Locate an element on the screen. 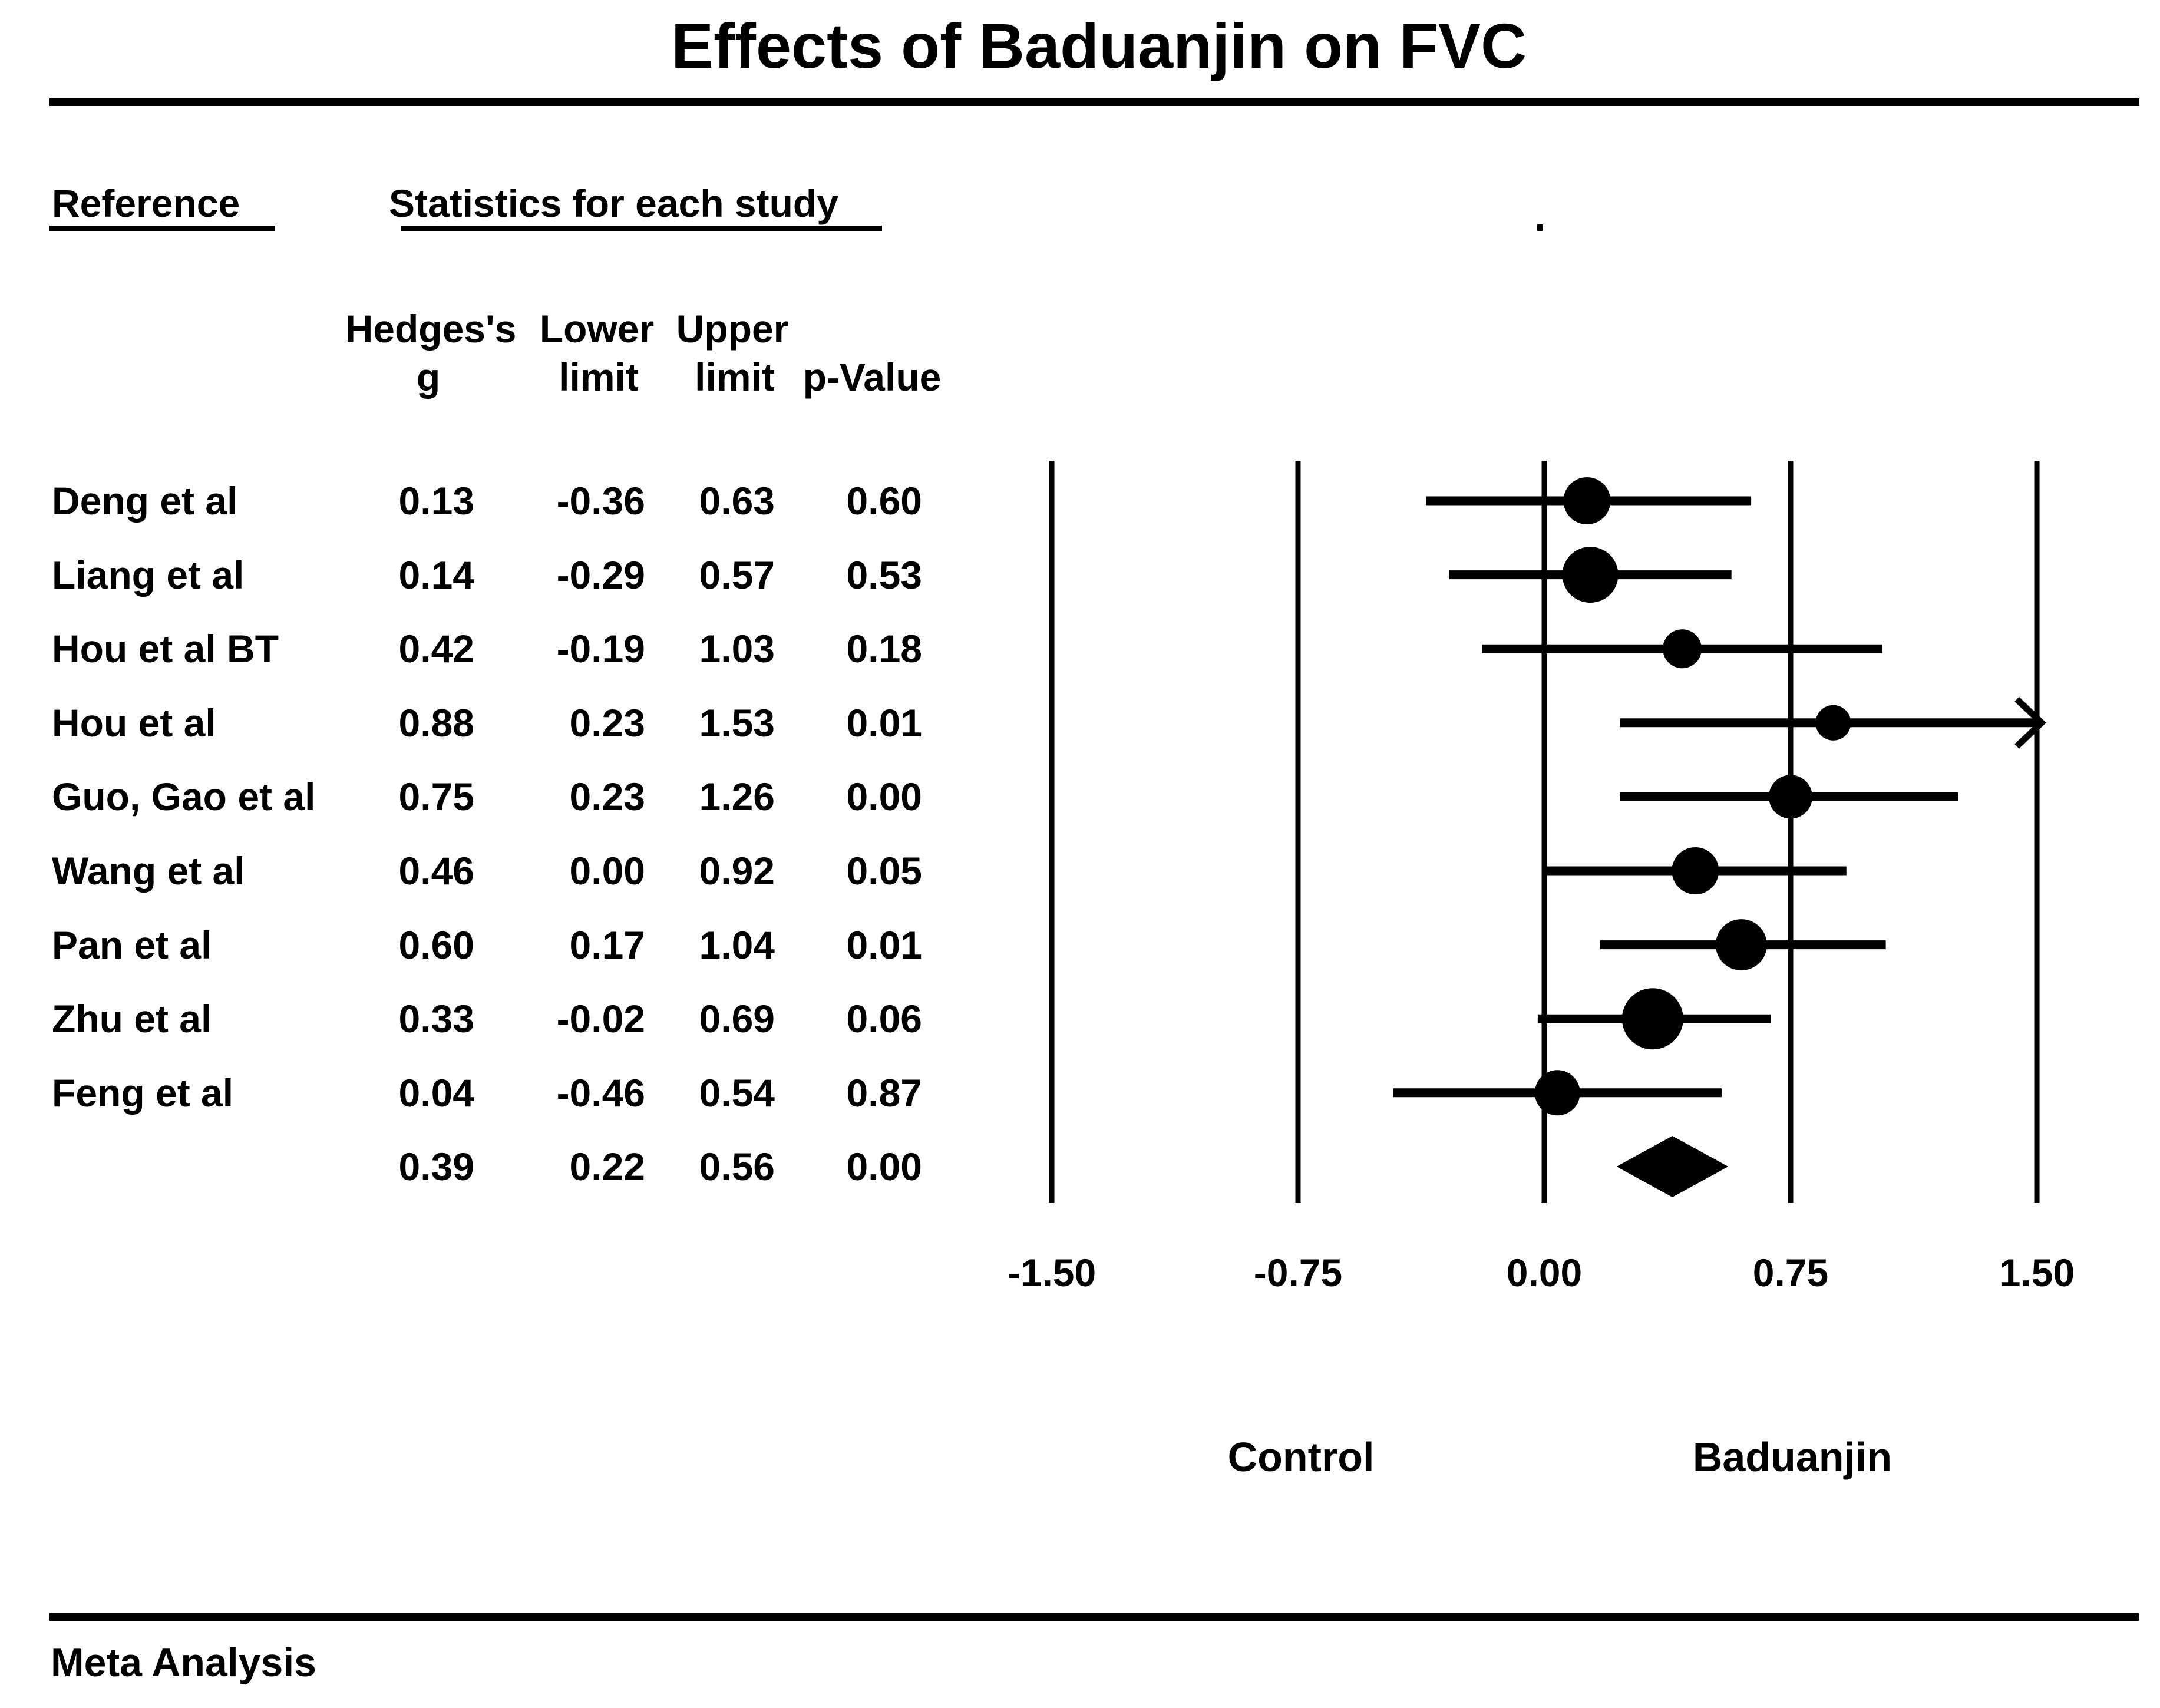  tick-label-0.75: 0.75 is located at coordinates (1790, 1273).